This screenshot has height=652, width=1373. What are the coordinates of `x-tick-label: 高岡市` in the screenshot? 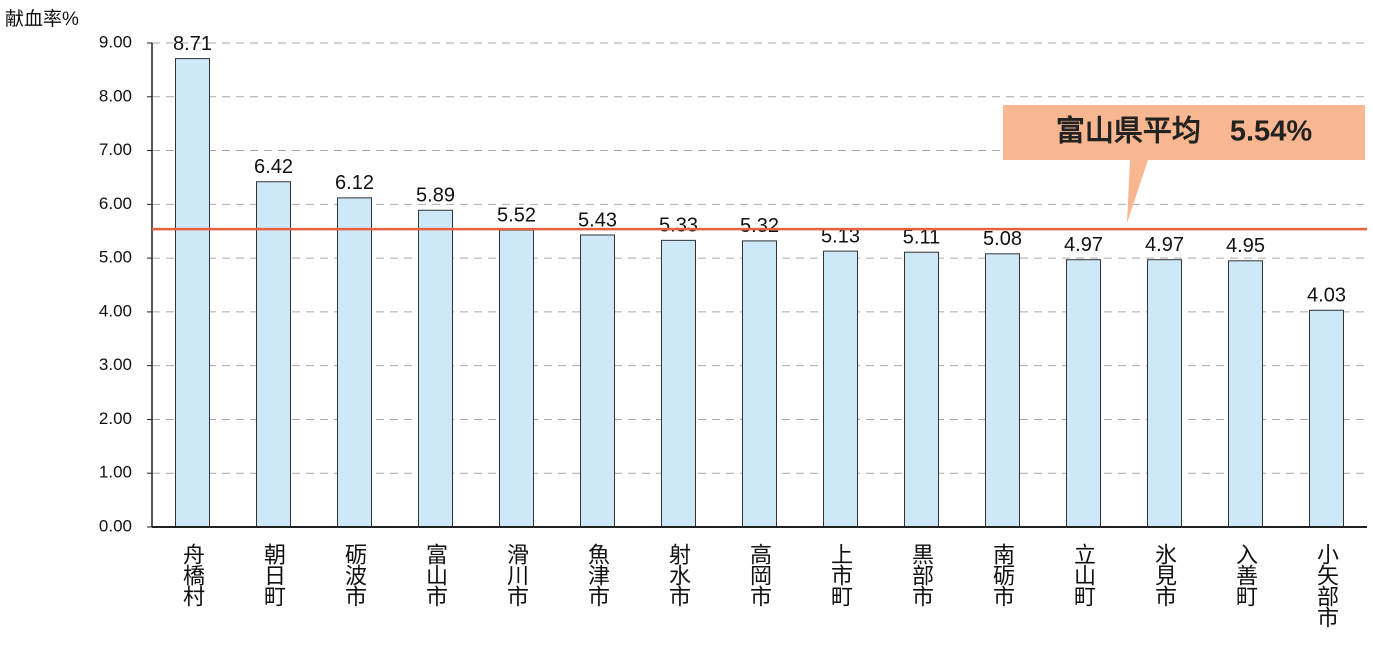 It's located at (759, 575).